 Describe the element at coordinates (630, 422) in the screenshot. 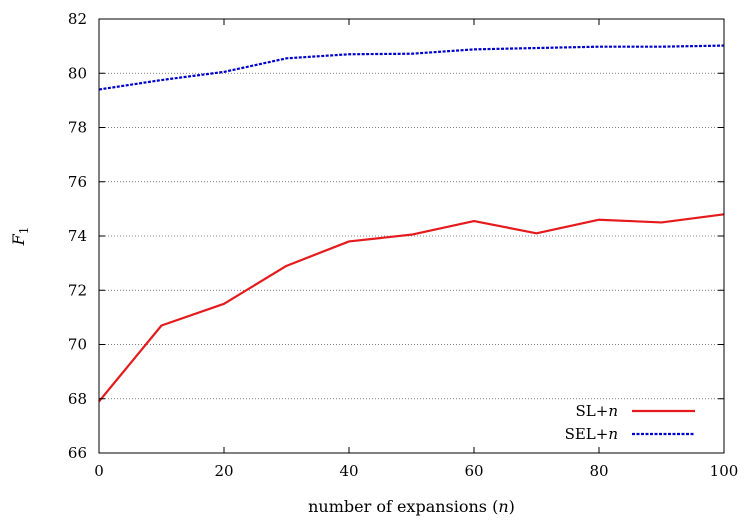

I see `legend: SL+n SEL+n` at that location.